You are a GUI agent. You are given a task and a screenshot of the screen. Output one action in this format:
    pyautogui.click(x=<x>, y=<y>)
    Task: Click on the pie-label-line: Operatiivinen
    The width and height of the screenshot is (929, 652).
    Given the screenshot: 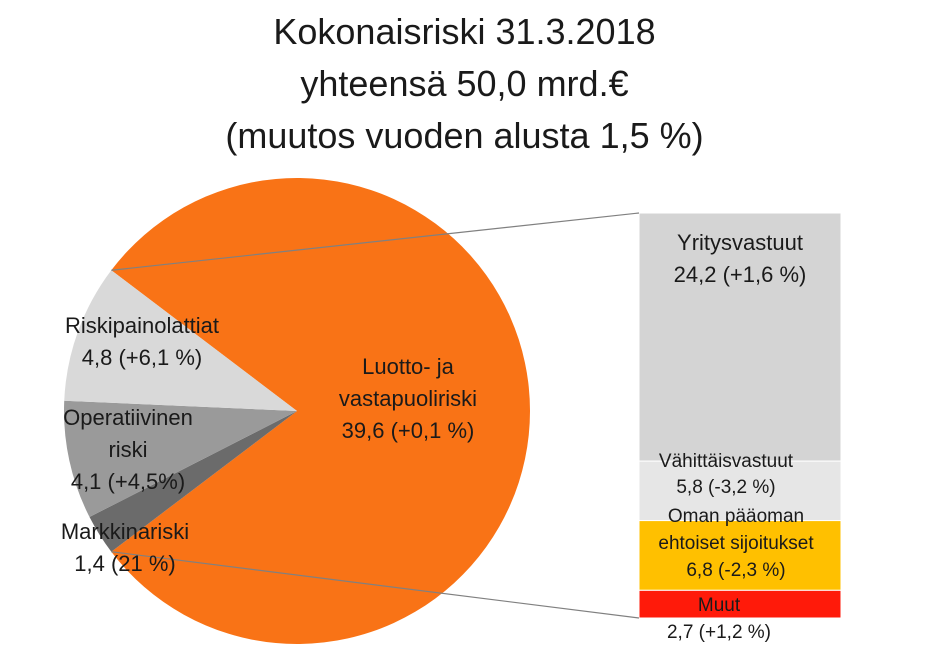 What is the action you would take?
    pyautogui.click(x=128, y=417)
    